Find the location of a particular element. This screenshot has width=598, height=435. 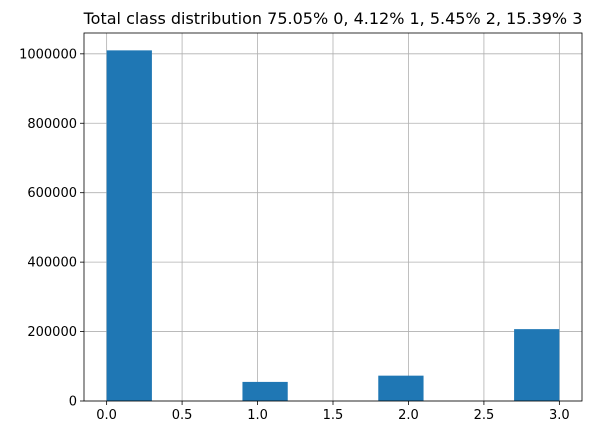

x-tick-label: 2.0 is located at coordinates (408, 415).